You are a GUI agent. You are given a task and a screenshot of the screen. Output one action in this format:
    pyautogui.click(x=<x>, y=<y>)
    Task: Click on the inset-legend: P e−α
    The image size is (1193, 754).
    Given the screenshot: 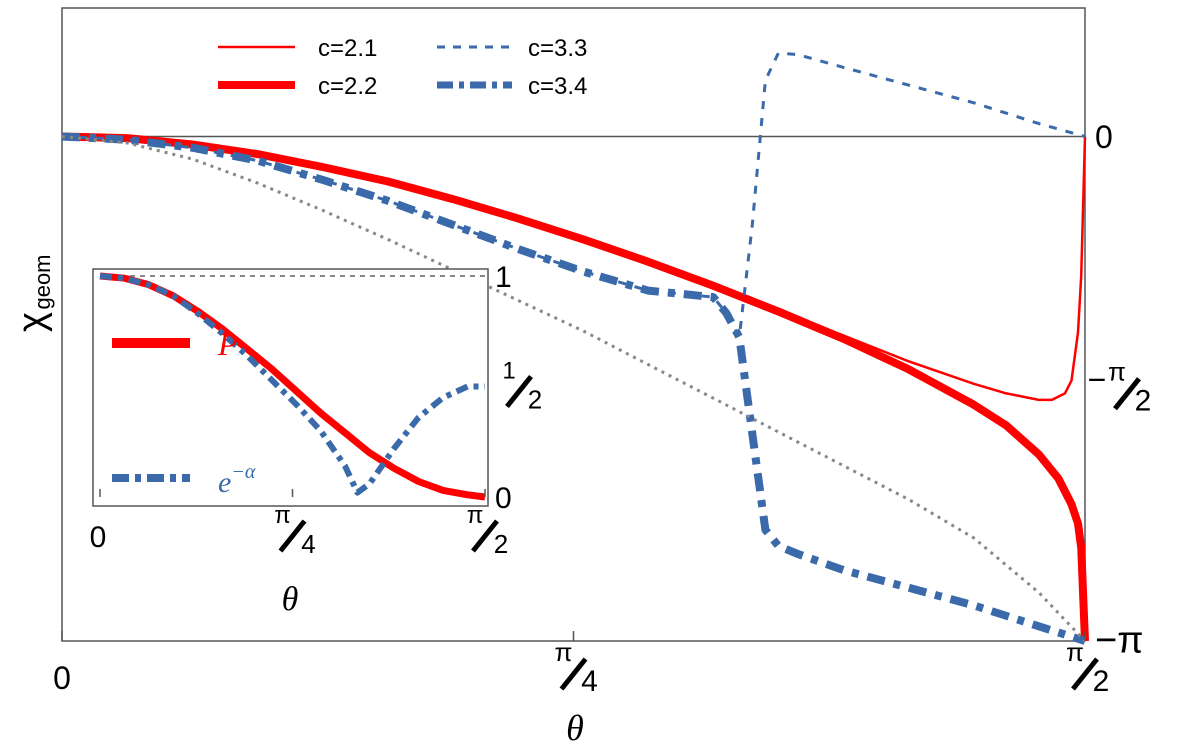 What is the action you would take?
    pyautogui.click(x=184, y=412)
    